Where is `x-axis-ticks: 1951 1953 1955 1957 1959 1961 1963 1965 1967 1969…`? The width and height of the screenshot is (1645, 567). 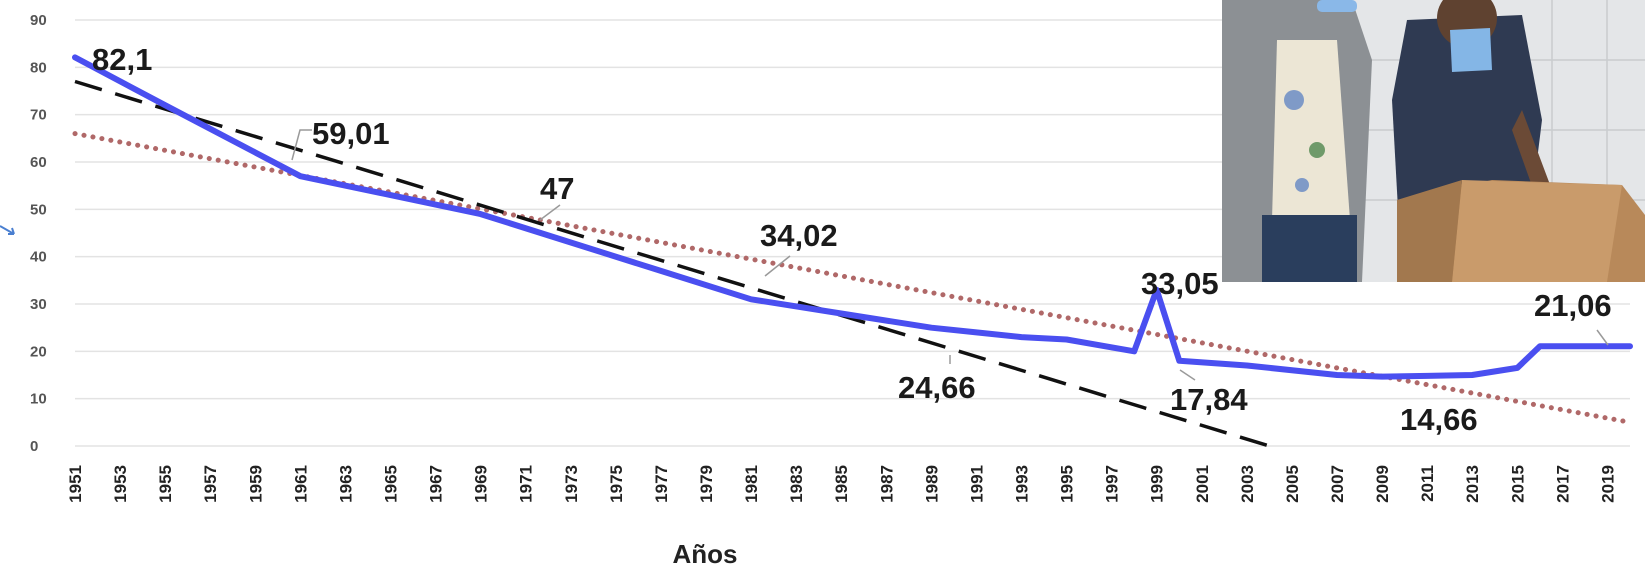 x-axis-ticks: 1951 1953 1955 1957 1959 1961 1963 1965 1967 1969… is located at coordinates (841, 484).